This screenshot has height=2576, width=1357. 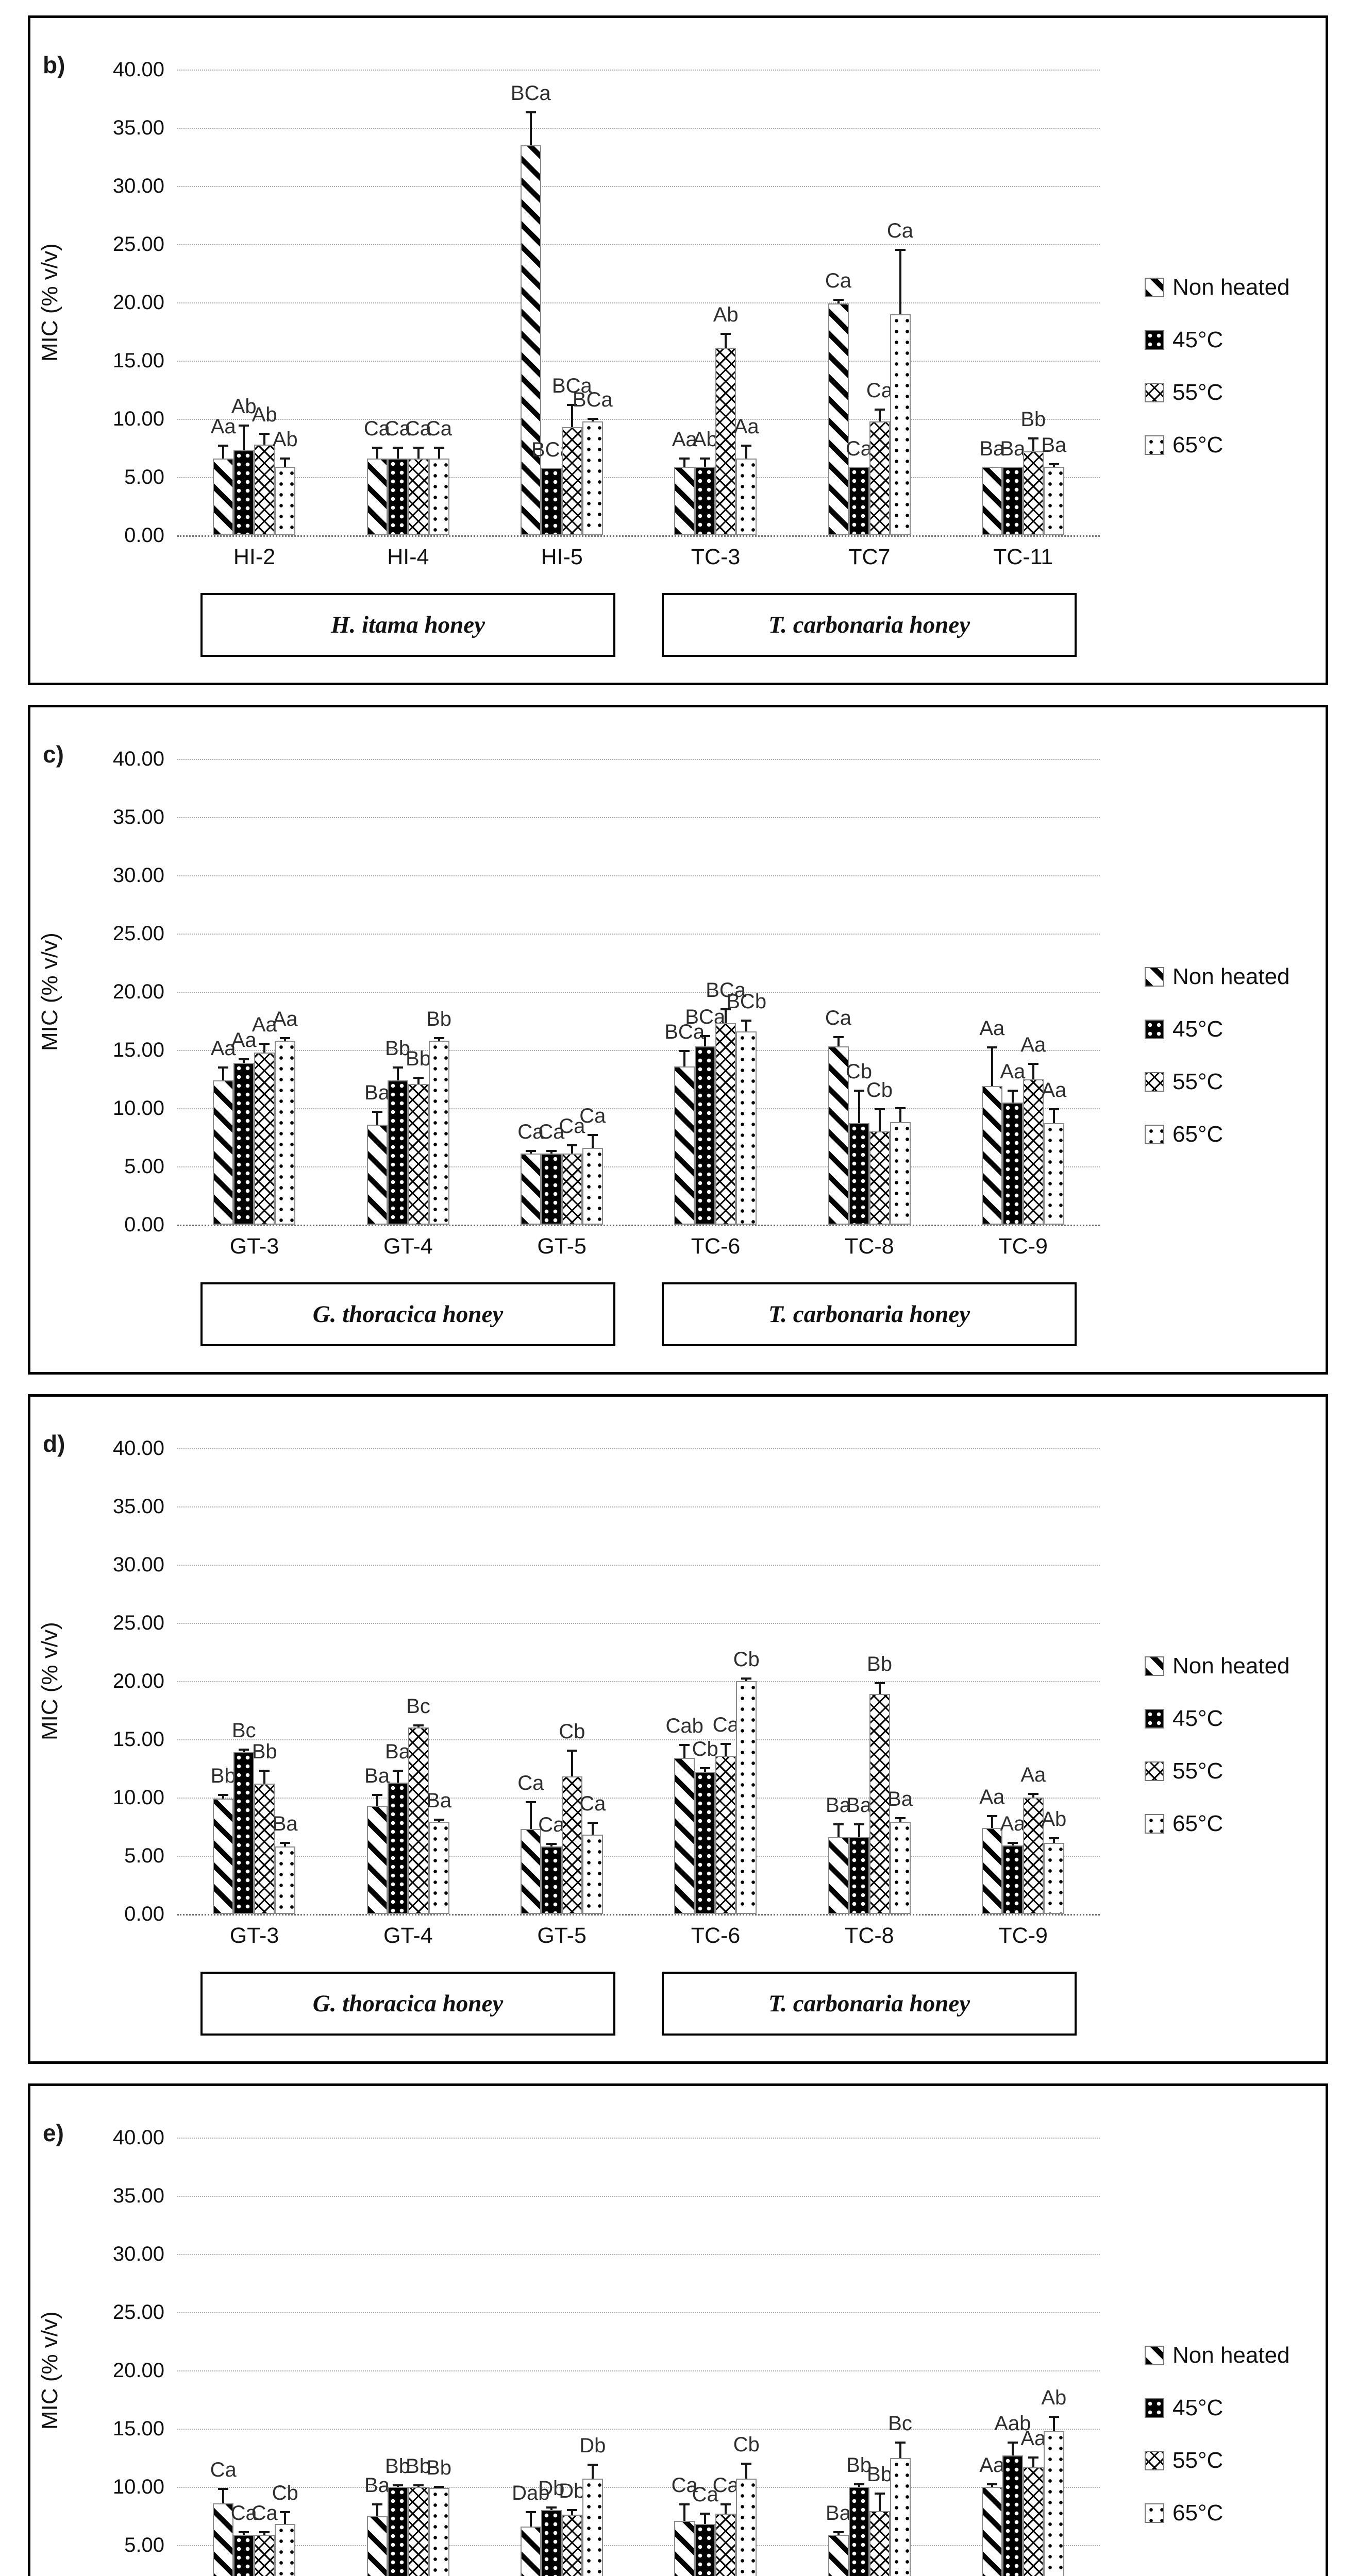 What do you see at coordinates (1217, 1134) in the screenshot?
I see `legend-item: 65°C` at bounding box center [1217, 1134].